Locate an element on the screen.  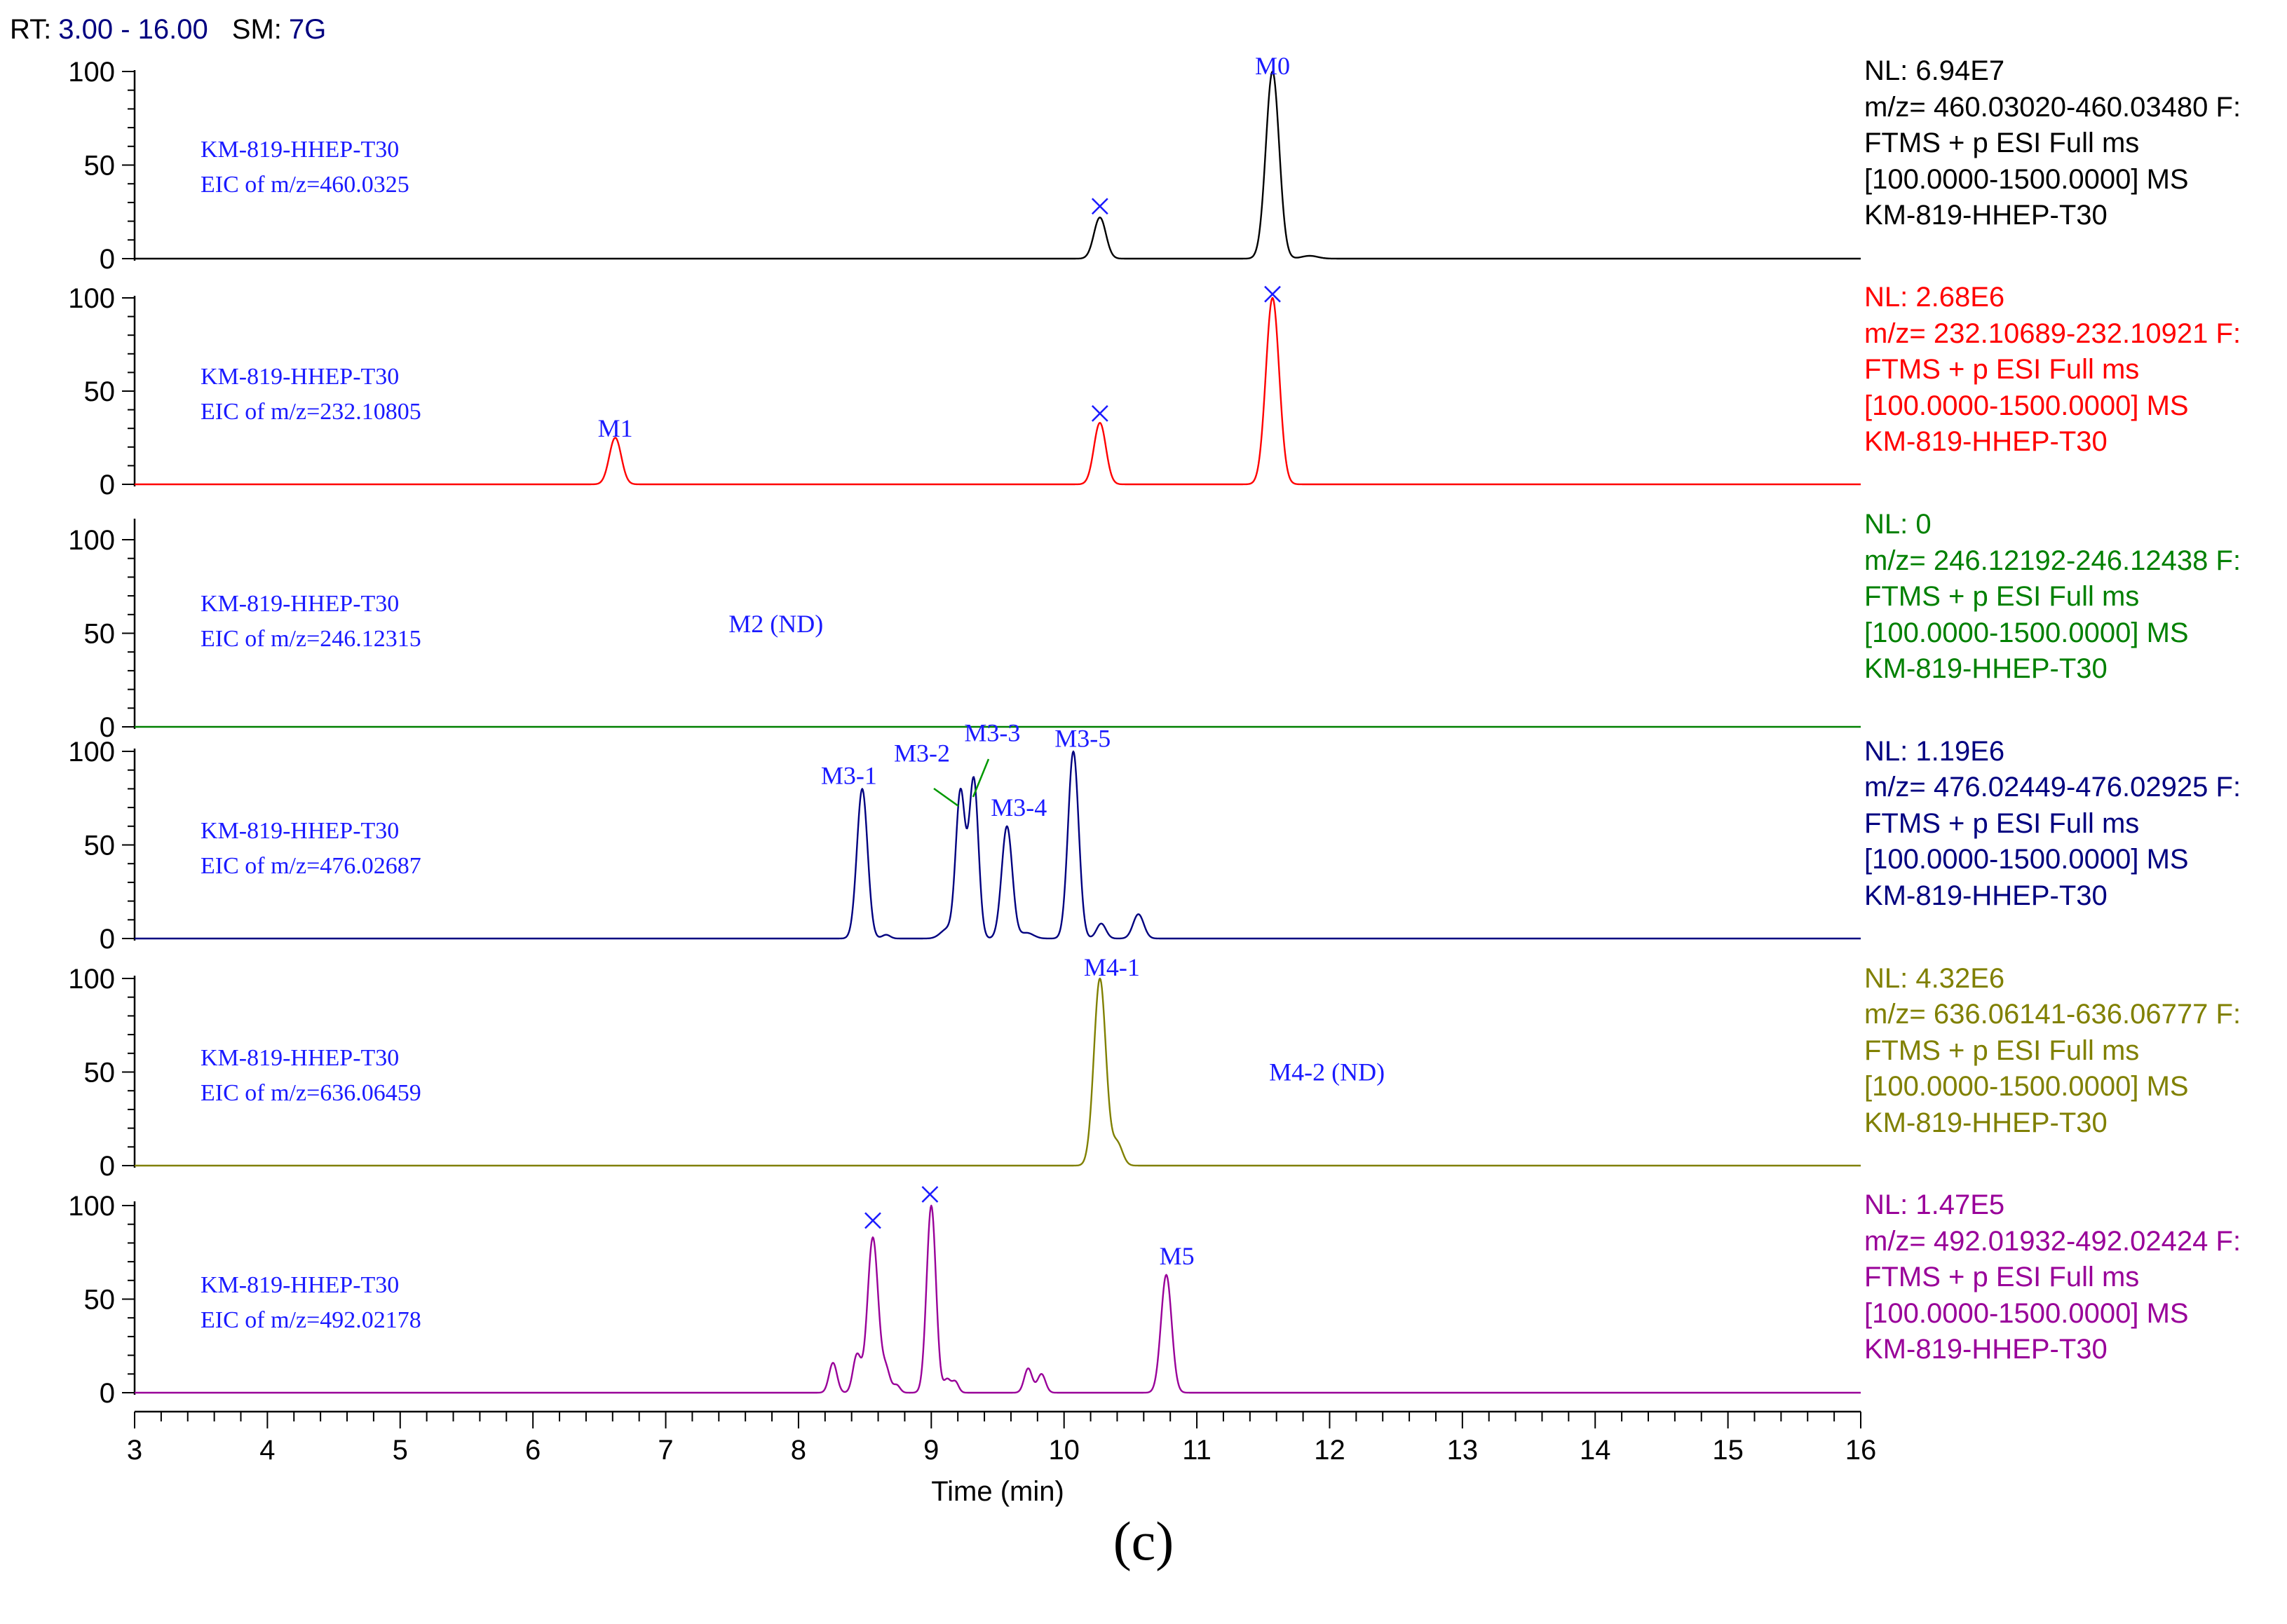
peak-annotation: M1 is located at coordinates (615, 428).